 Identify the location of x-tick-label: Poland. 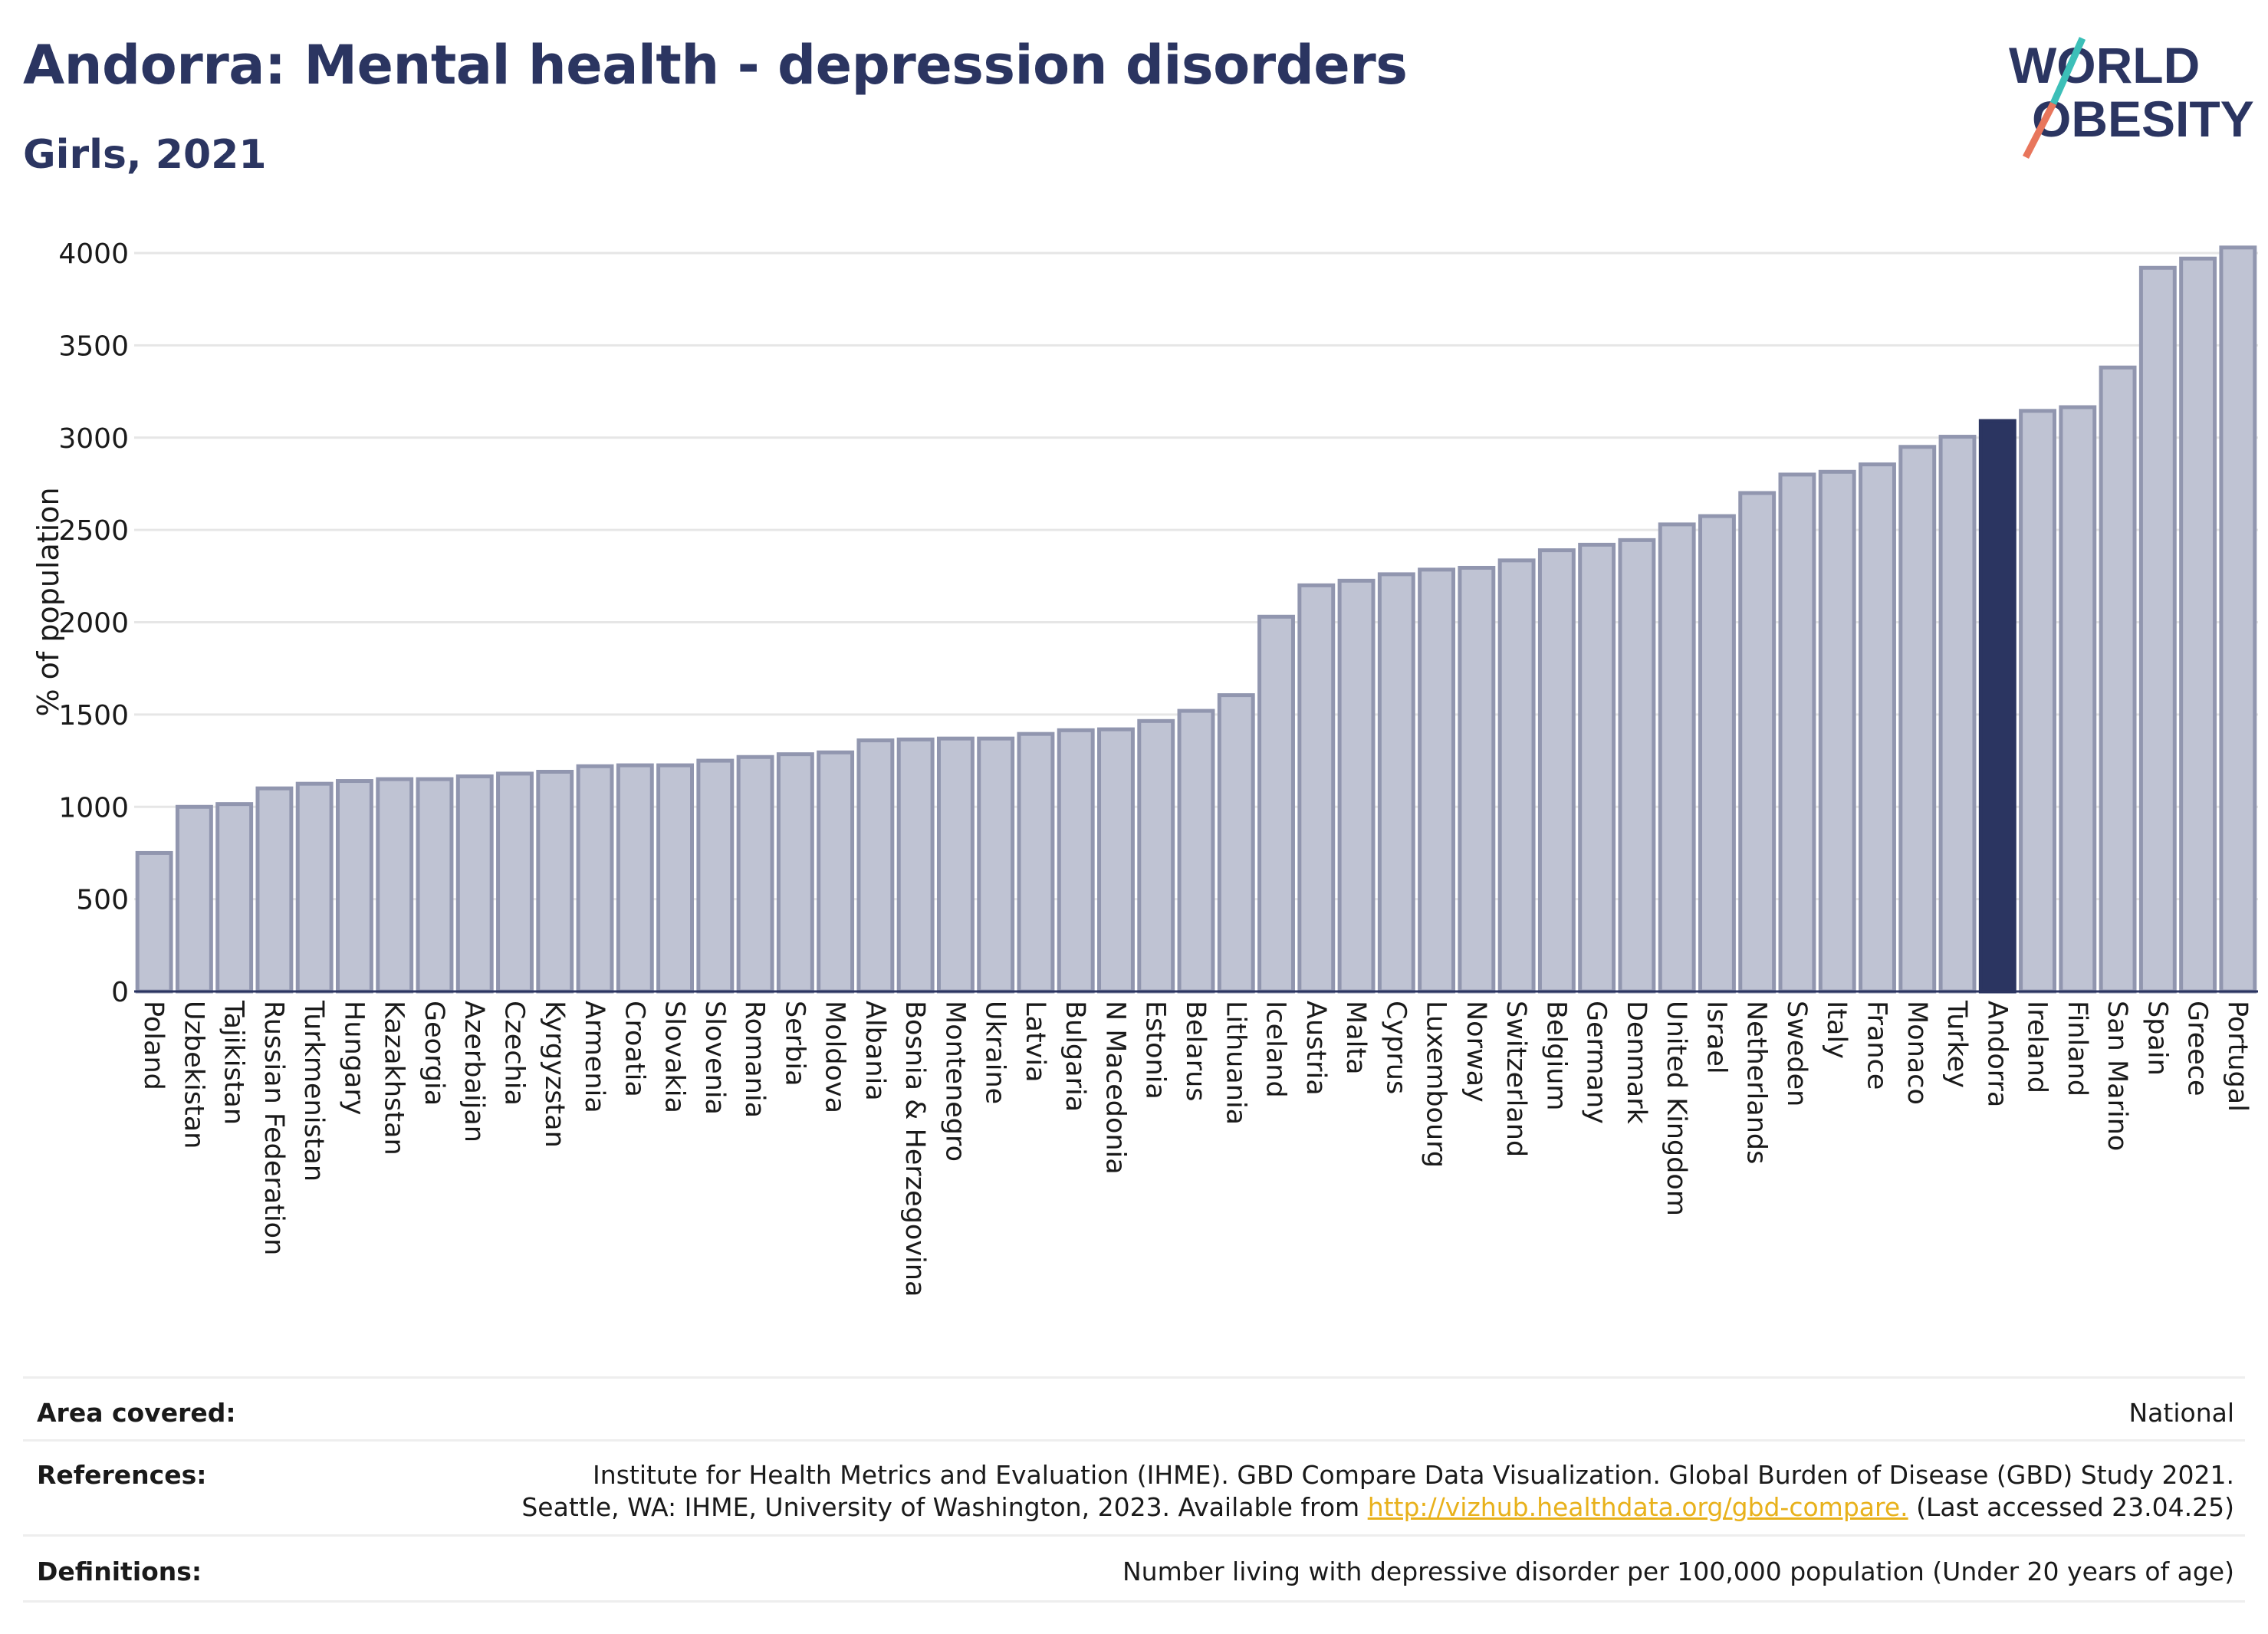
(153, 1046).